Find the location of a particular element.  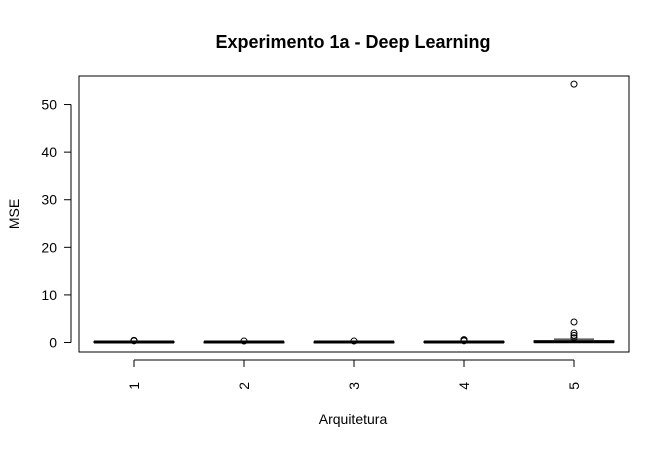

y-tick-label: 40 is located at coordinates (49, 152).